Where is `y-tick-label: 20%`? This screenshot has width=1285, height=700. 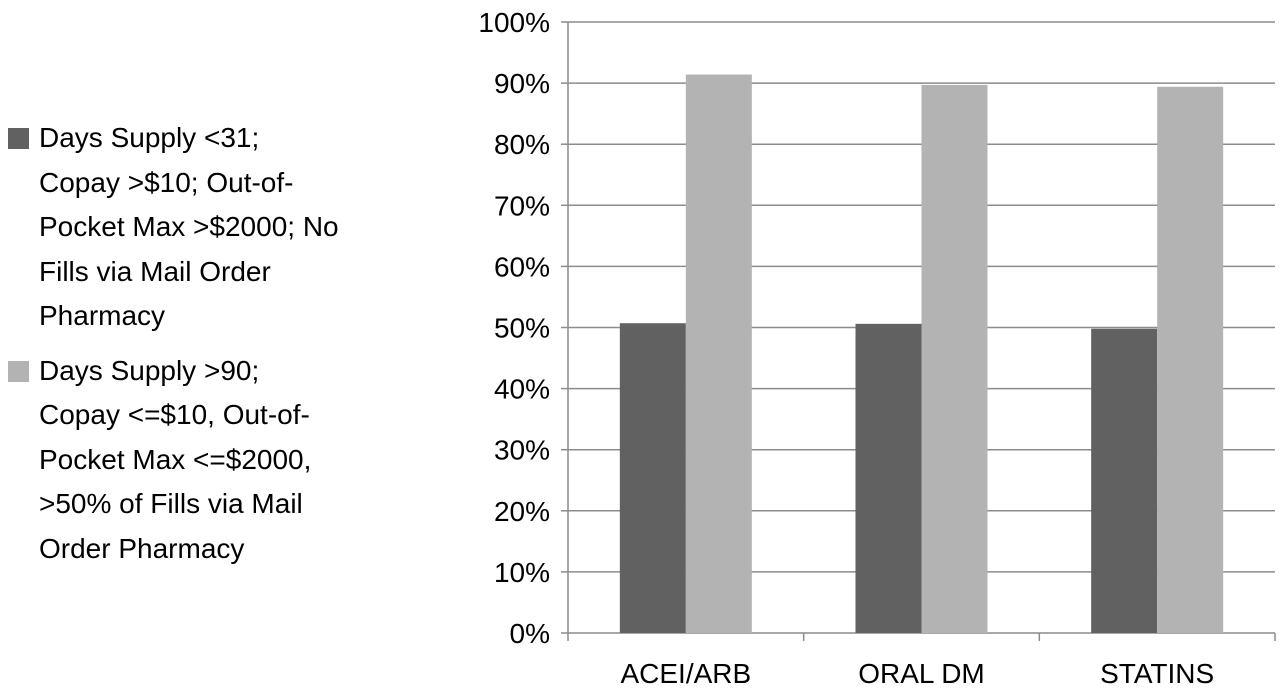 y-tick-label: 20% is located at coordinates (522, 511).